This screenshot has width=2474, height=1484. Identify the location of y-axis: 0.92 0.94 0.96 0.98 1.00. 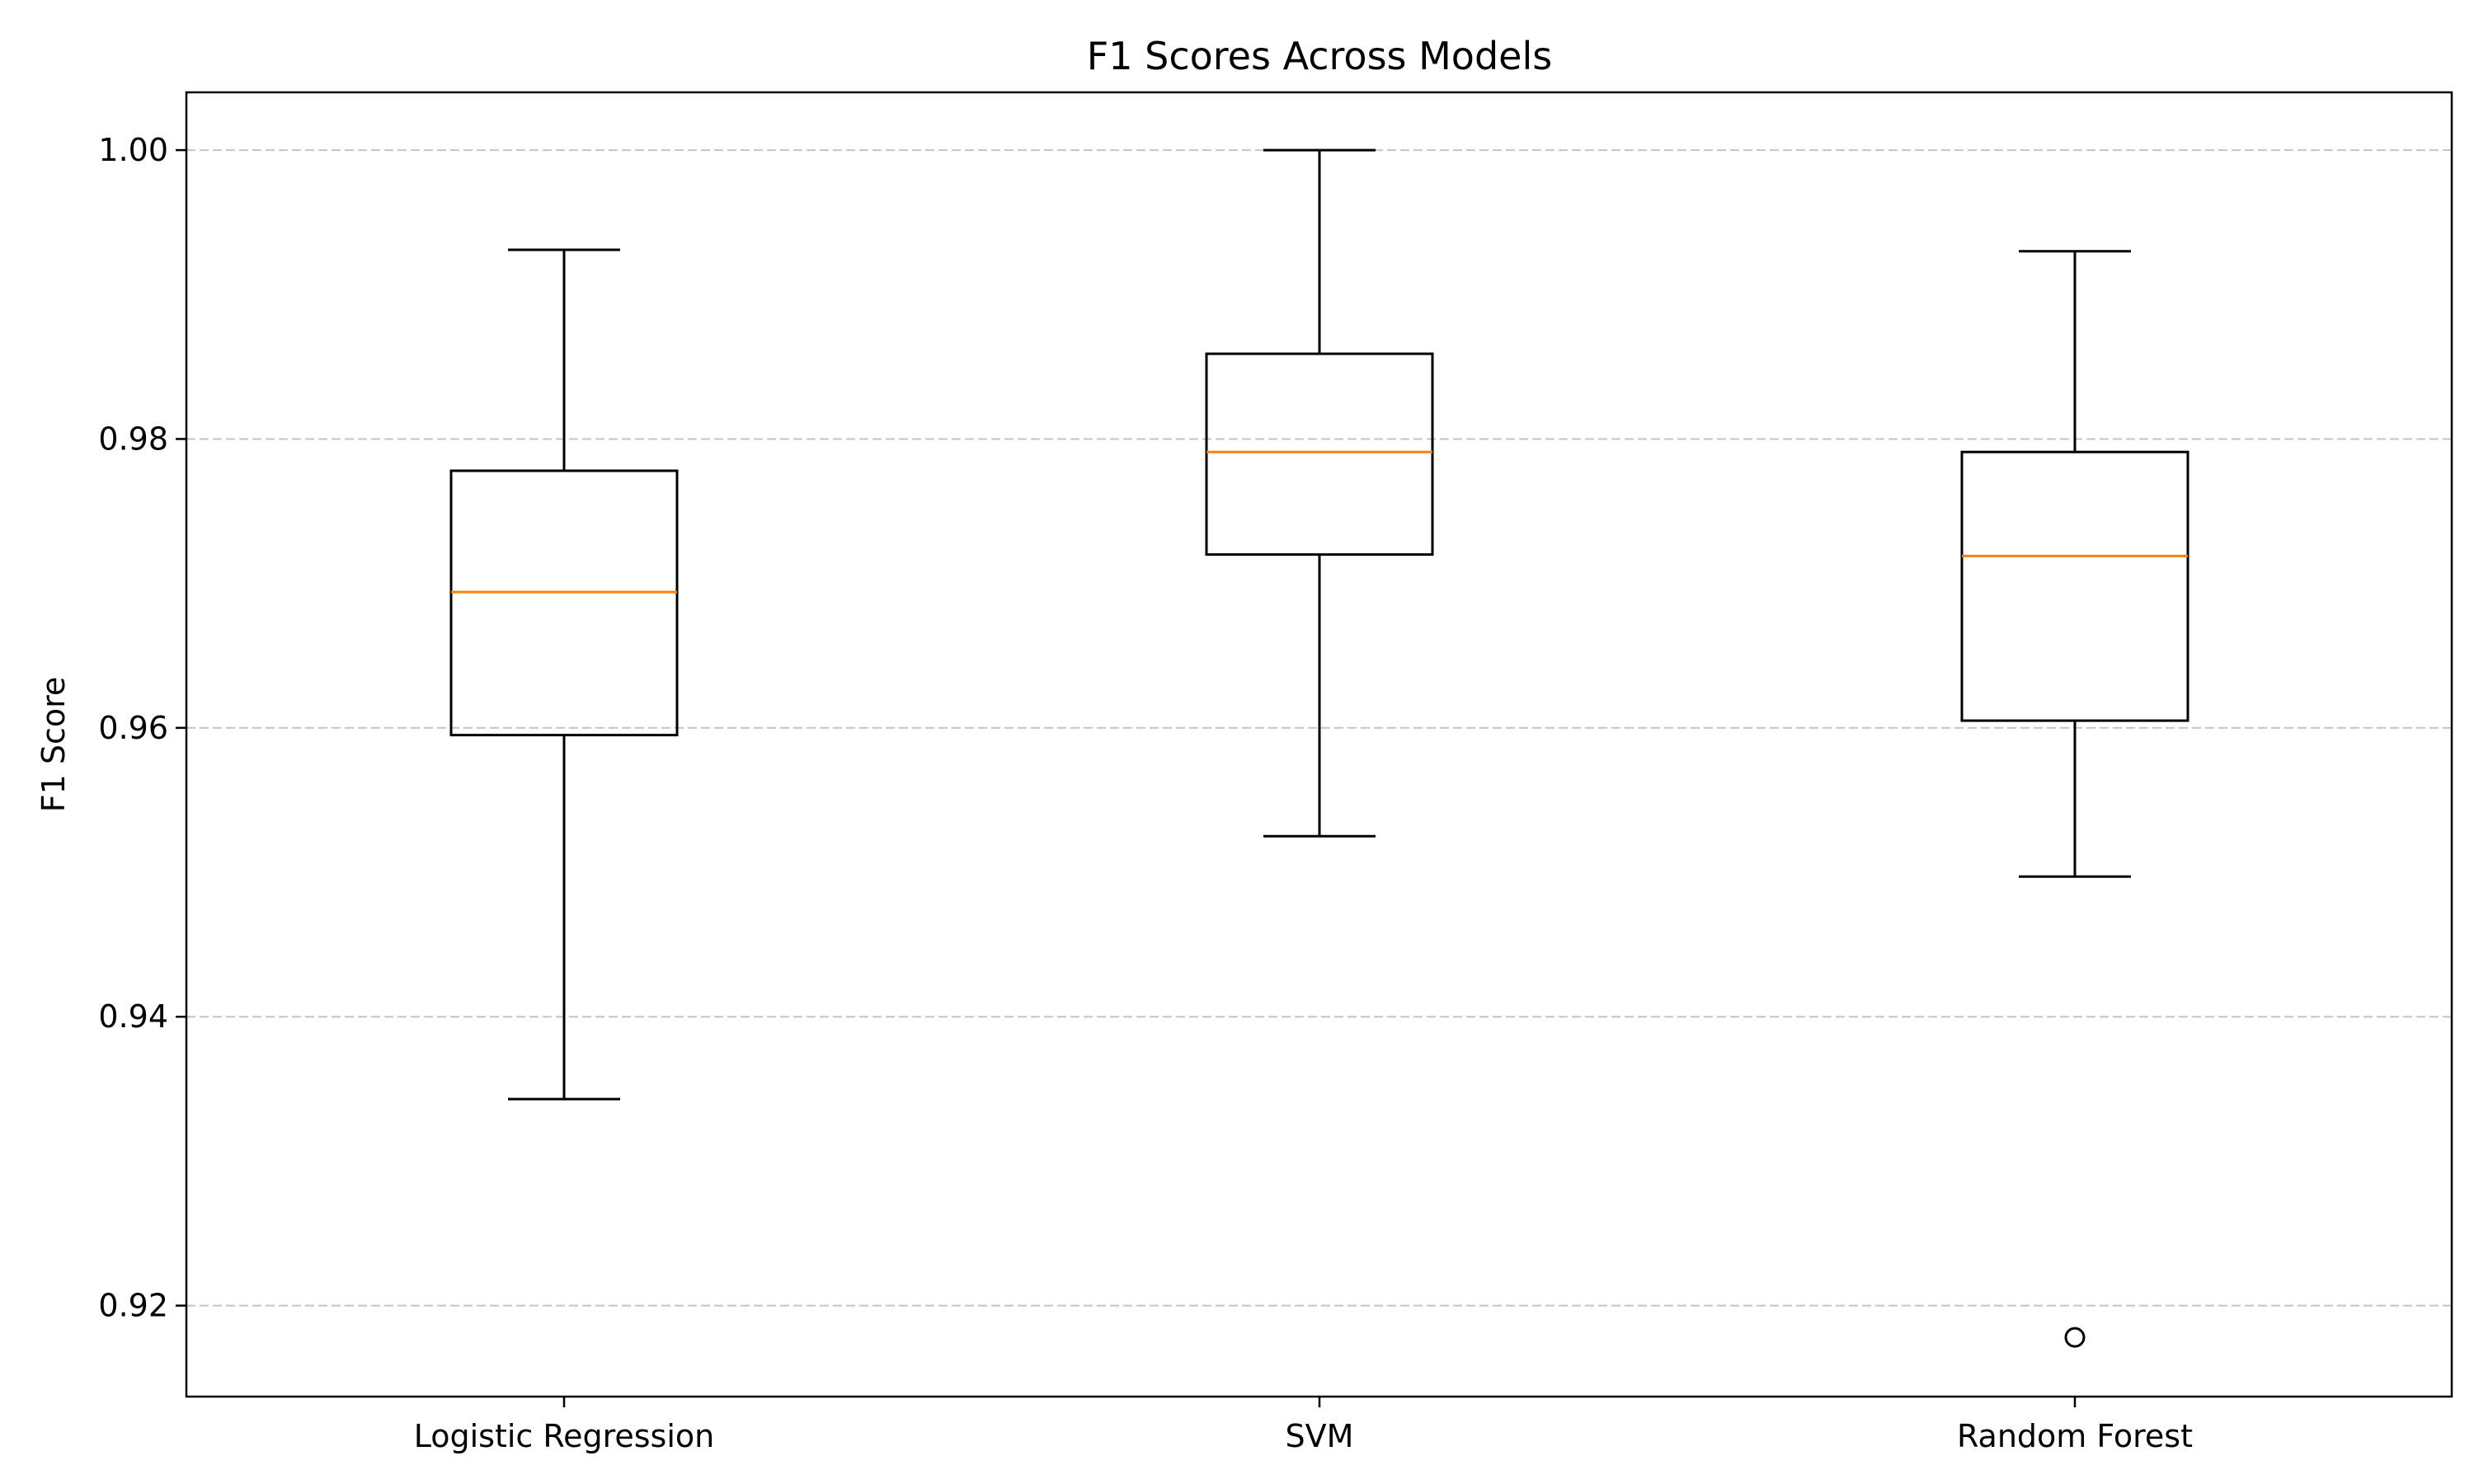
(142, 728).